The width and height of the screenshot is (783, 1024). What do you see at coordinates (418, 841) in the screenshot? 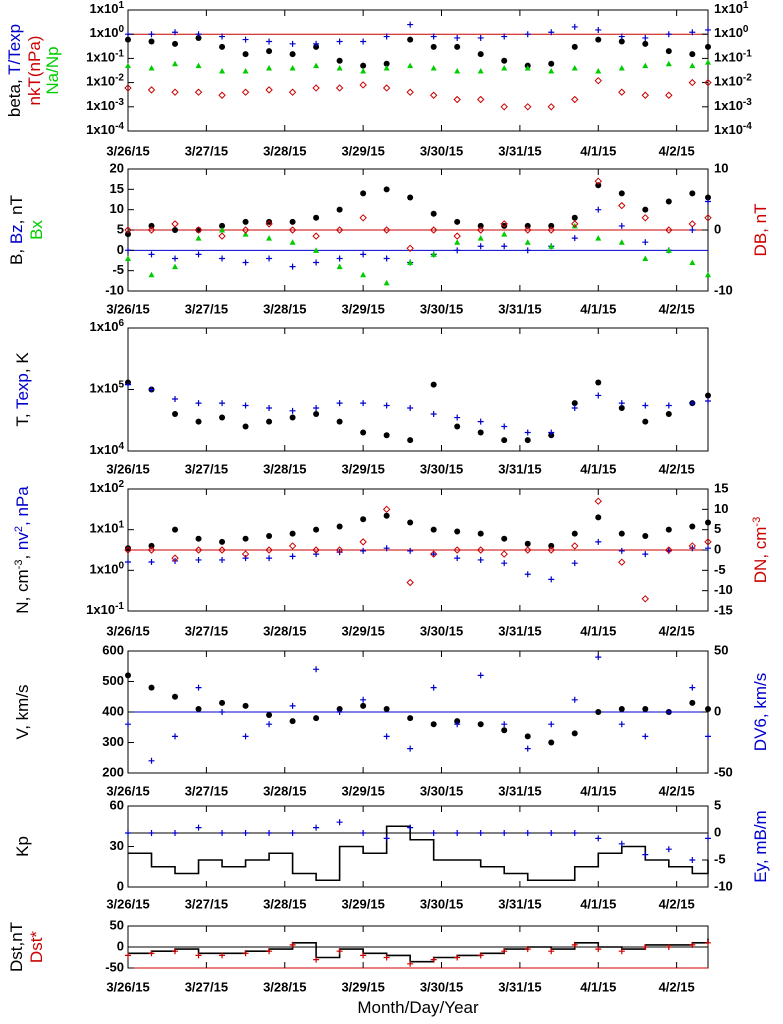
I see `series-Ey` at bounding box center [418, 841].